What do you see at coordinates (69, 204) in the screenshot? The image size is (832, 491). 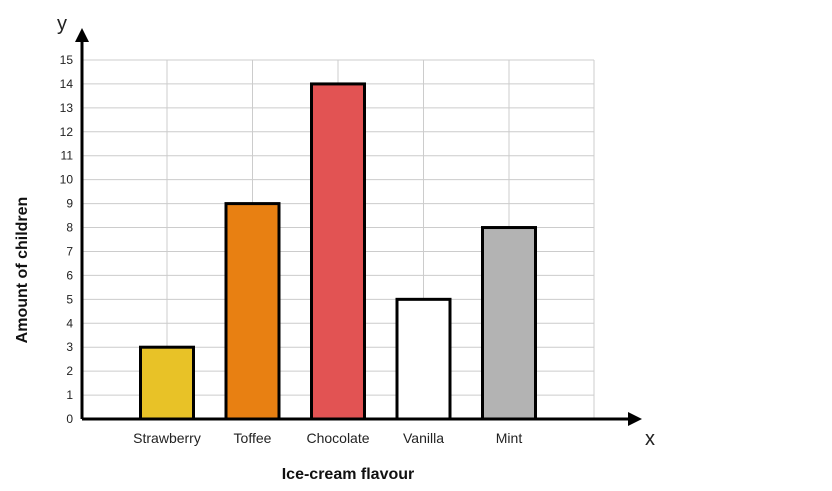 I see `y-tick-label: 9` at bounding box center [69, 204].